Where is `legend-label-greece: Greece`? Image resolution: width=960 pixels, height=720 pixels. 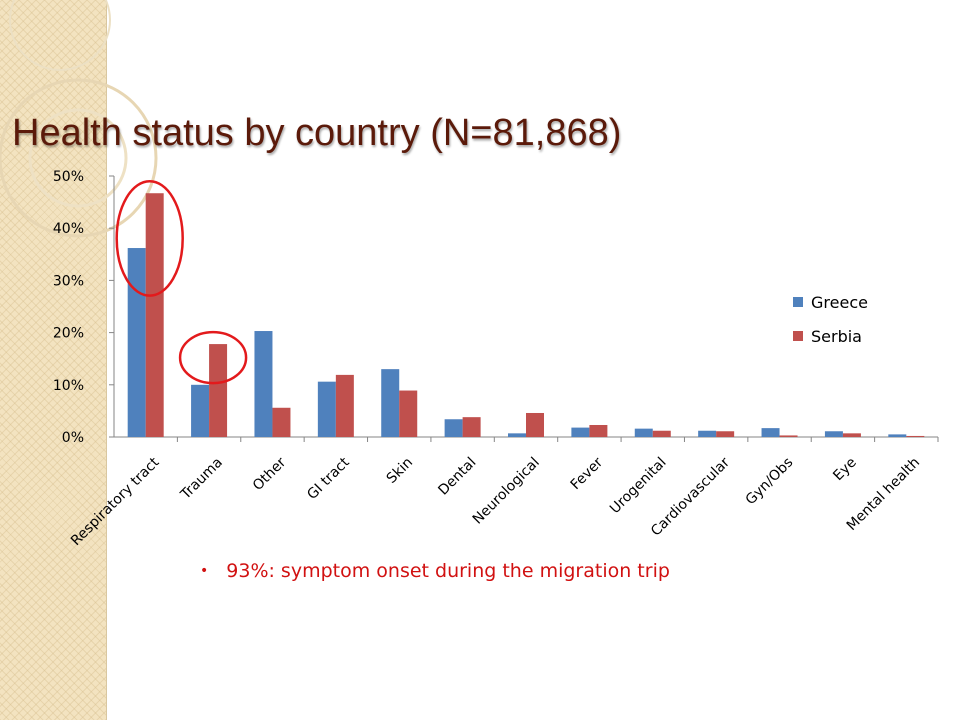
legend-label-greece: Greece is located at coordinates (839, 302).